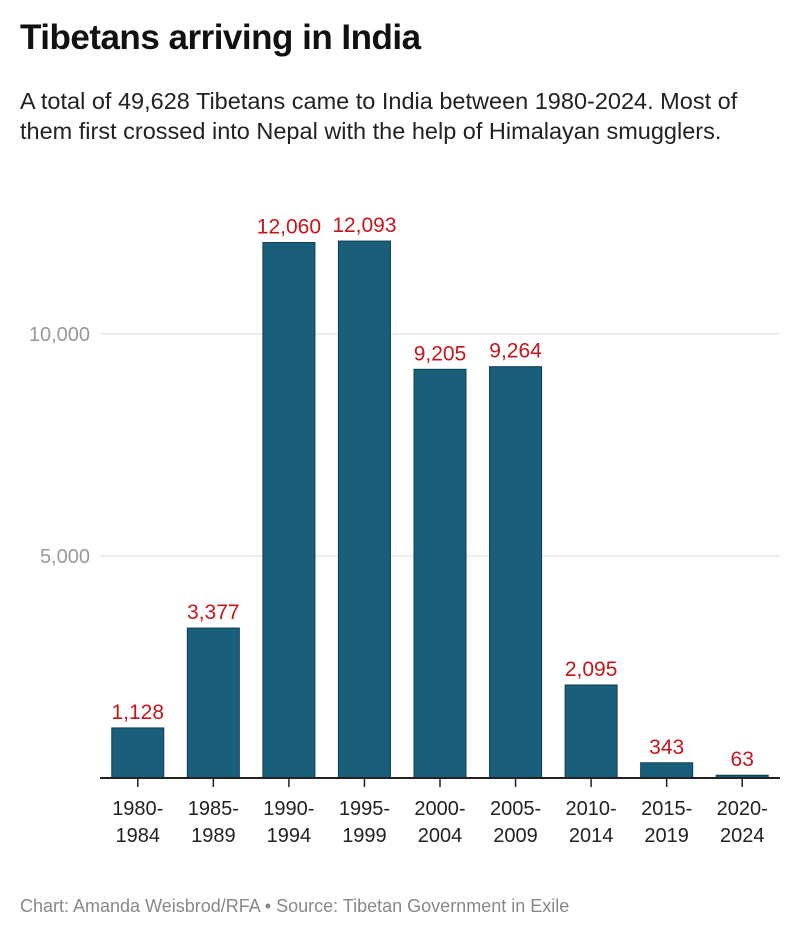  I want to click on x-tick-label: 2005-, so click(515, 809).